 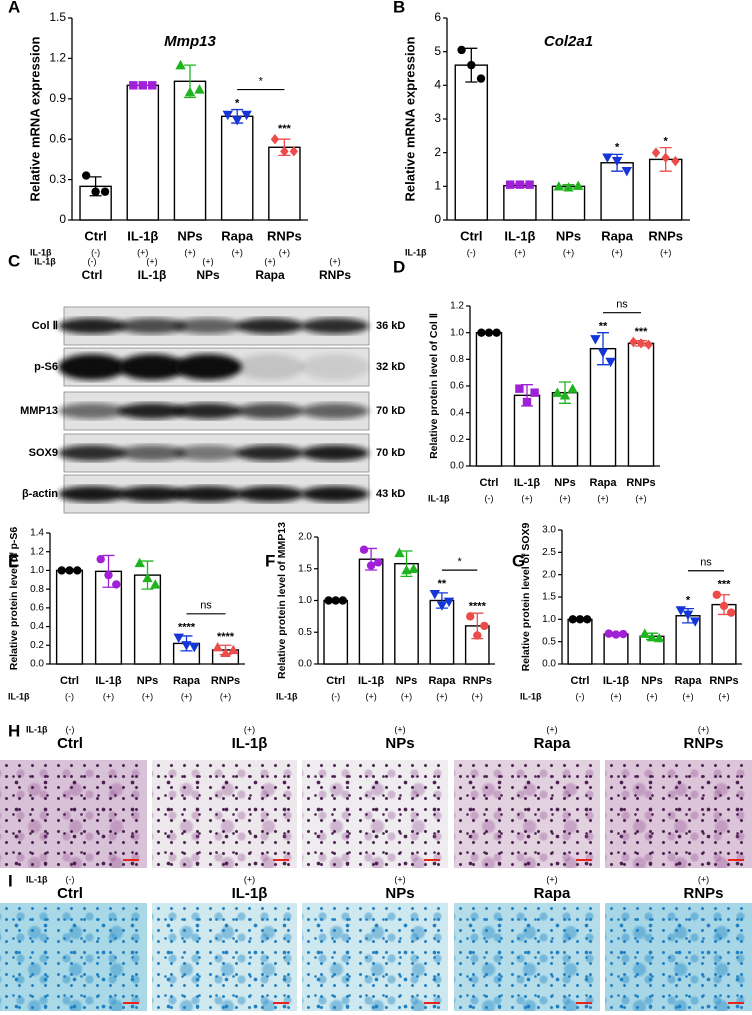 I want to click on y-tick-label: 0.3, so click(x=57, y=179).